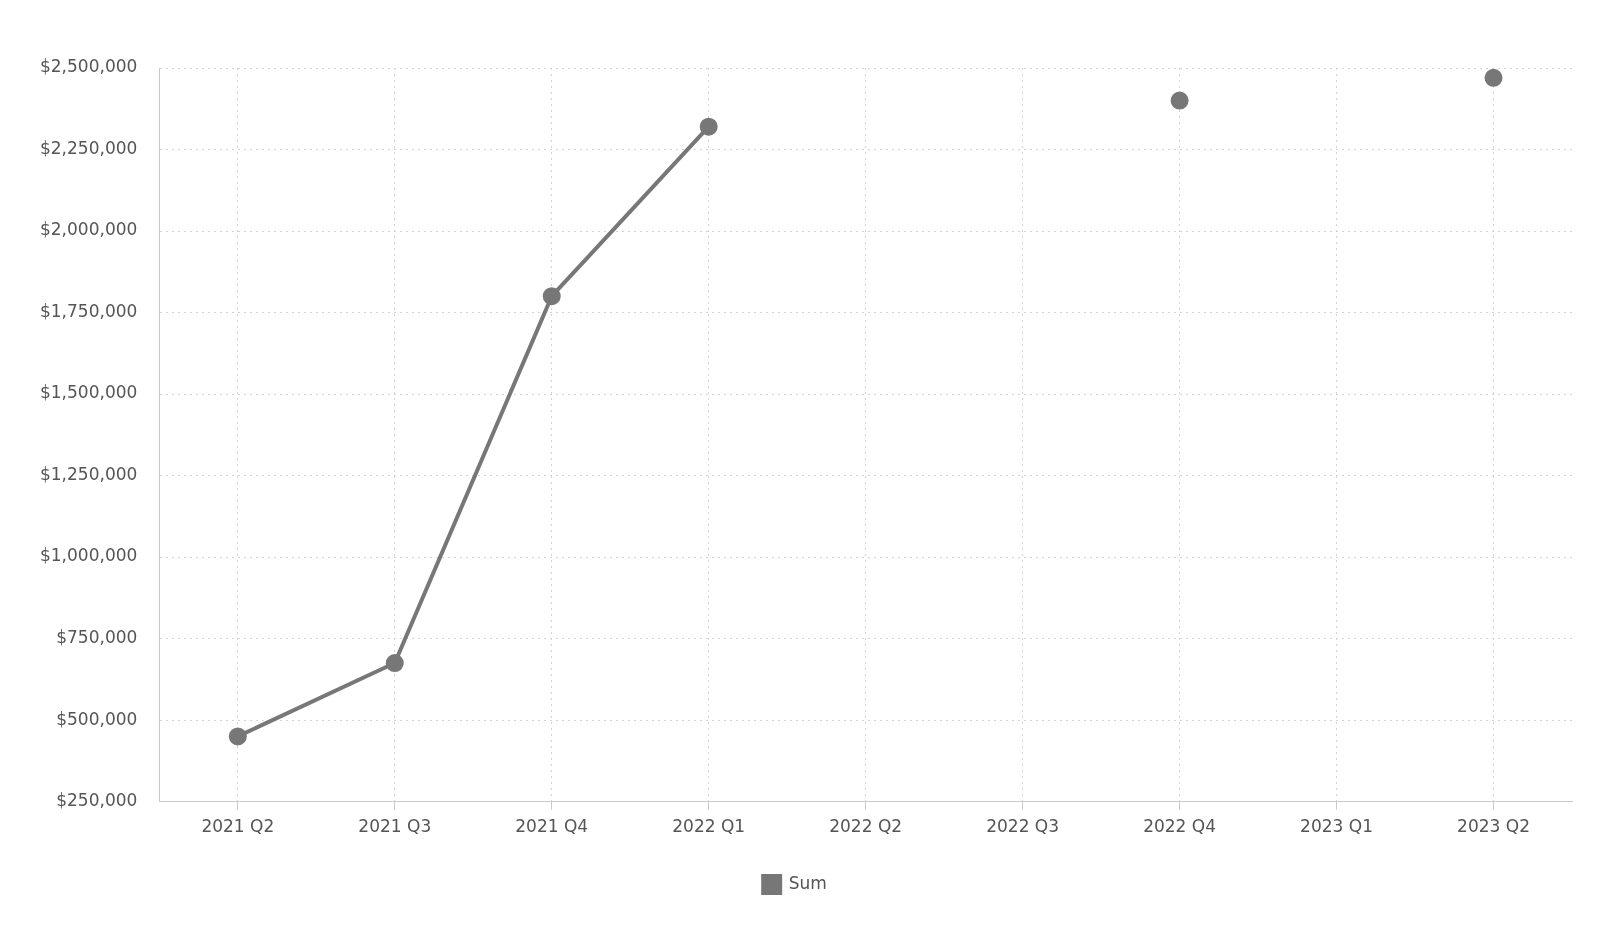 This screenshot has width=1600, height=929. What do you see at coordinates (1336, 826) in the screenshot?
I see `x-tick-label: 2023 Q1` at bounding box center [1336, 826].